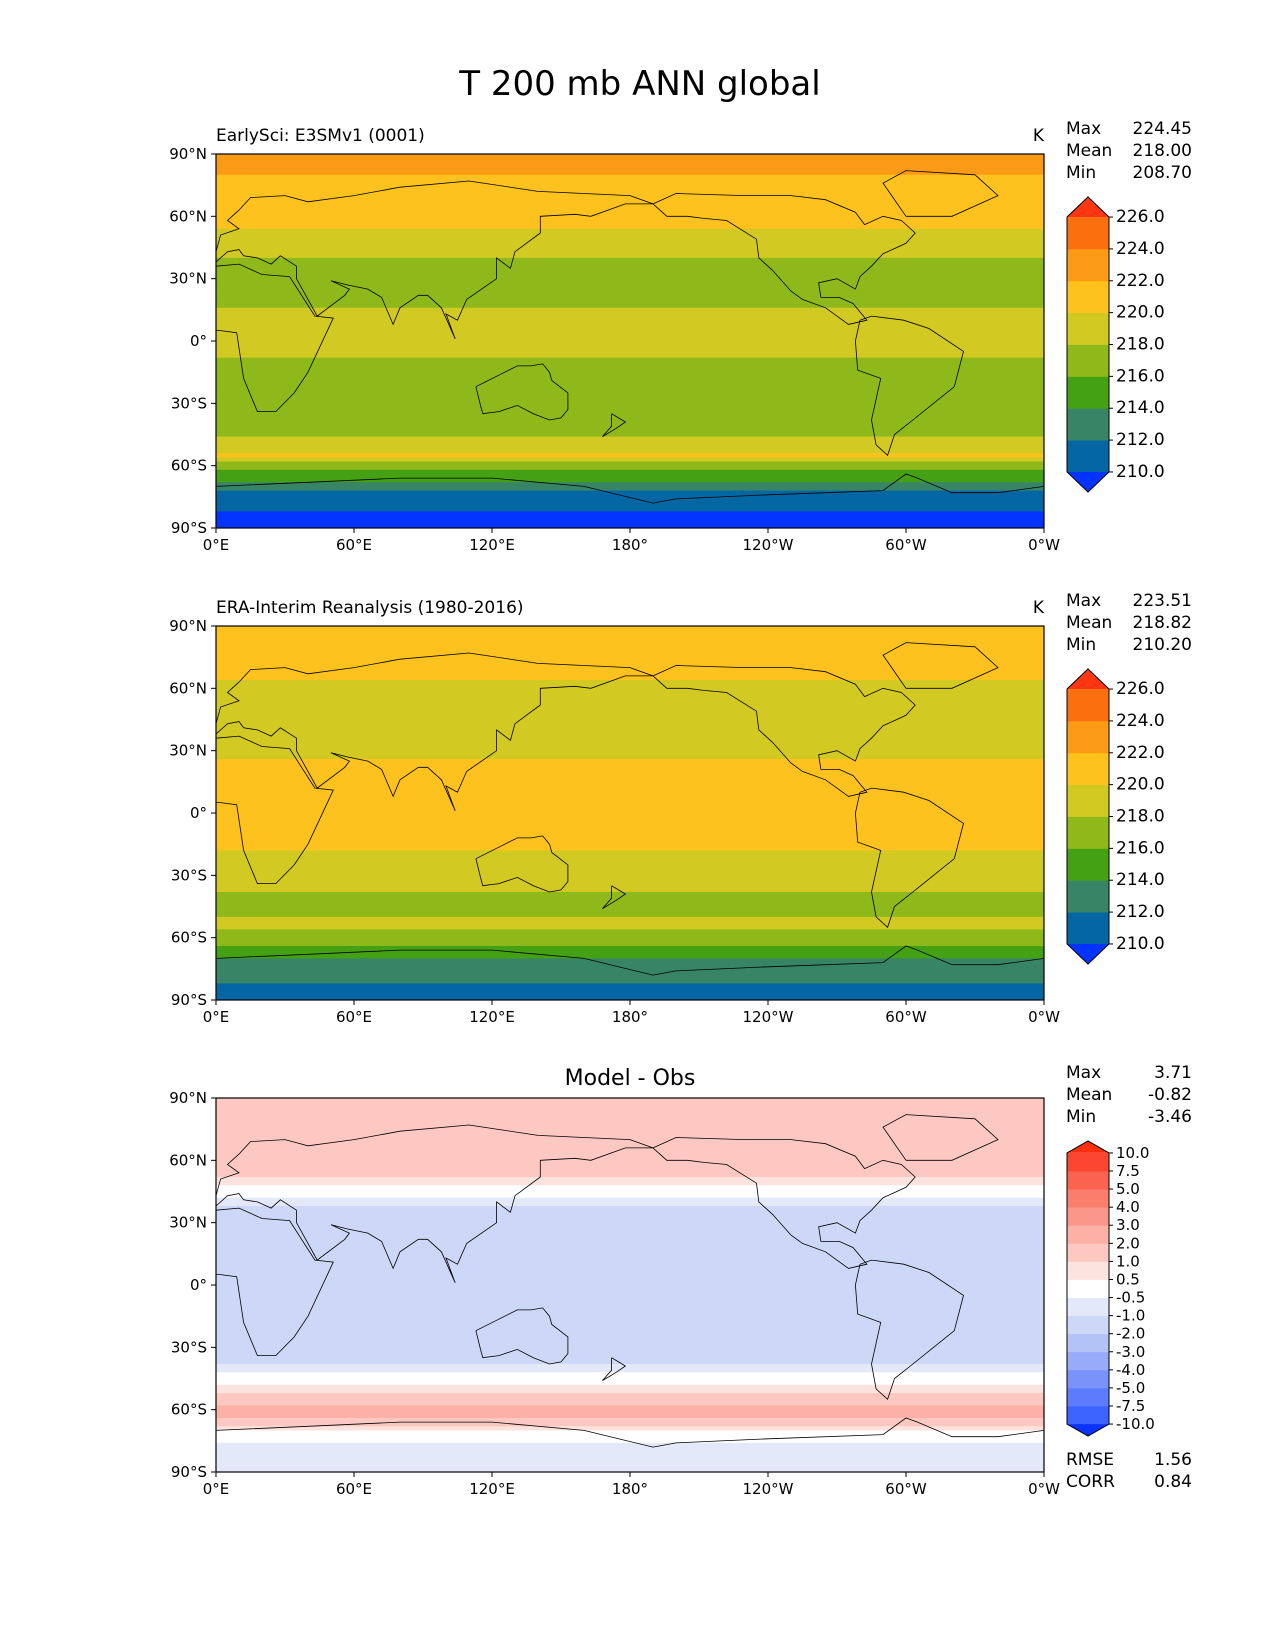 This screenshot has width=1275, height=1650. Describe the element at coordinates (1089, 151) in the screenshot. I see `stat-mean-label: Mean` at that location.